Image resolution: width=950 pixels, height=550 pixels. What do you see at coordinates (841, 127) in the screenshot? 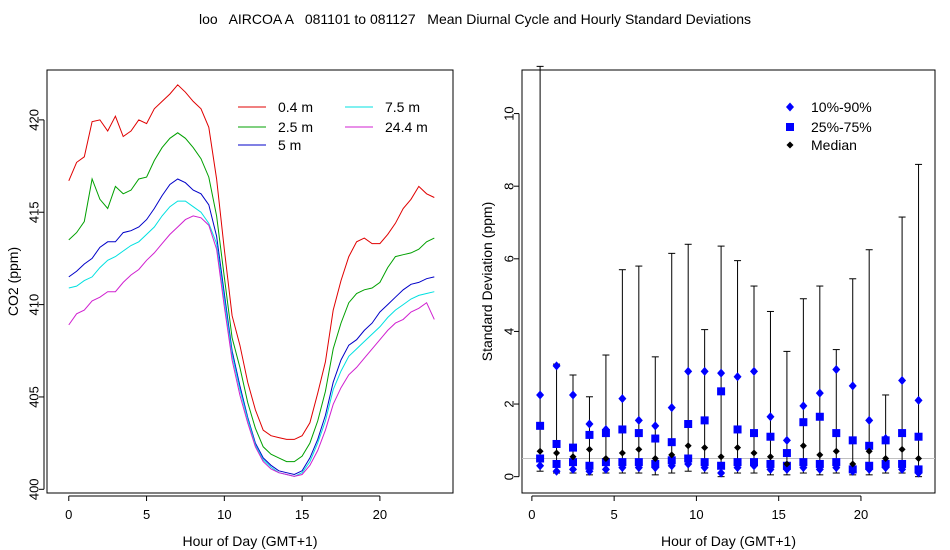
I see `legend-label: 25%-75%` at bounding box center [841, 127].